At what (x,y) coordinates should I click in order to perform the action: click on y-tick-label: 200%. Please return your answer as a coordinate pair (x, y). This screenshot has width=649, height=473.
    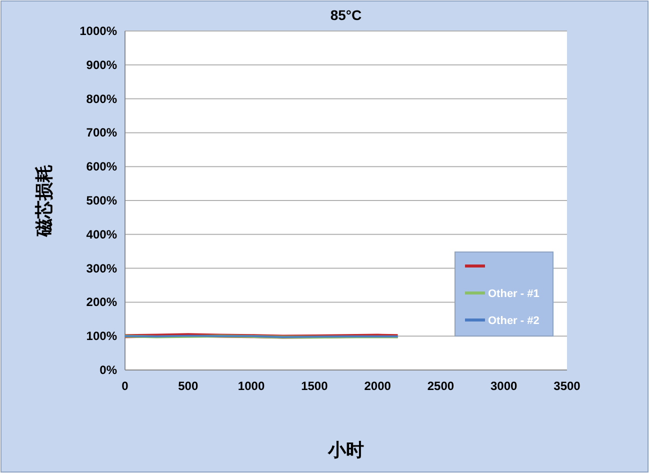
    Looking at the image, I should click on (102, 302).